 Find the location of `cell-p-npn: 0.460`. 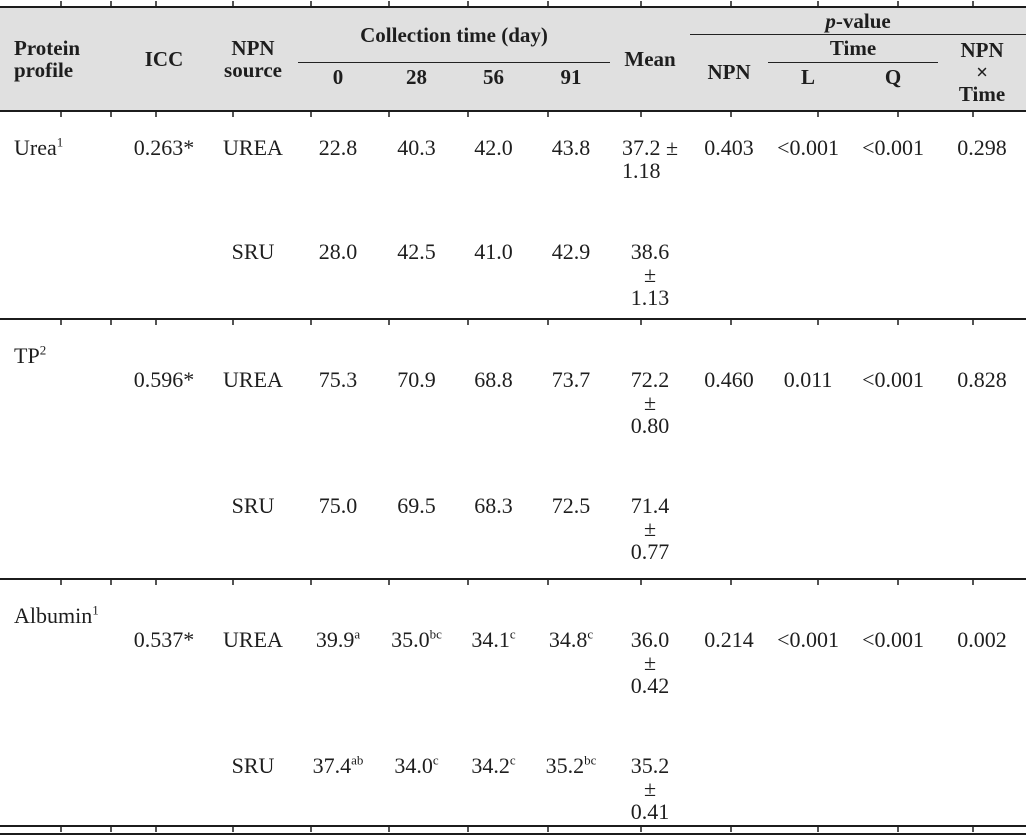

cell-p-npn: 0.460 is located at coordinates (729, 379).